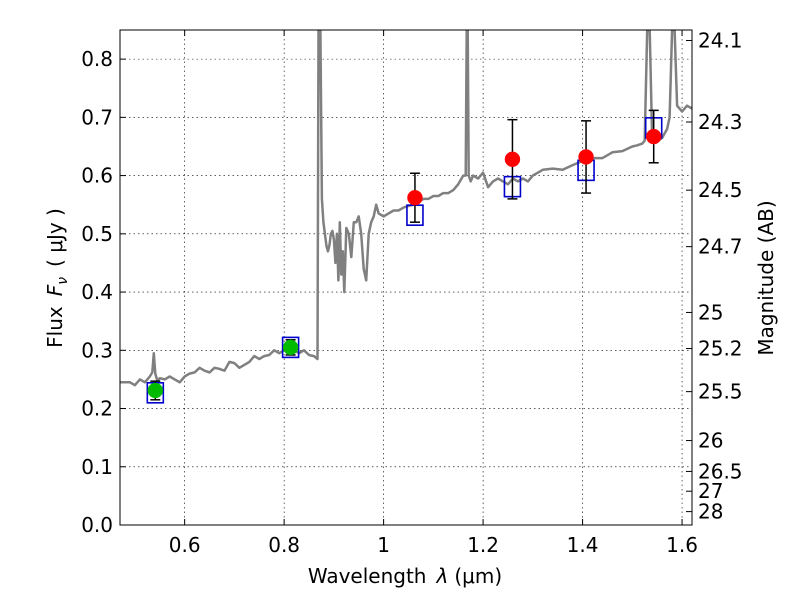 The height and width of the screenshot is (600, 800). What do you see at coordinates (97, 176) in the screenshot?
I see `y-tick-label: 0.6` at bounding box center [97, 176].